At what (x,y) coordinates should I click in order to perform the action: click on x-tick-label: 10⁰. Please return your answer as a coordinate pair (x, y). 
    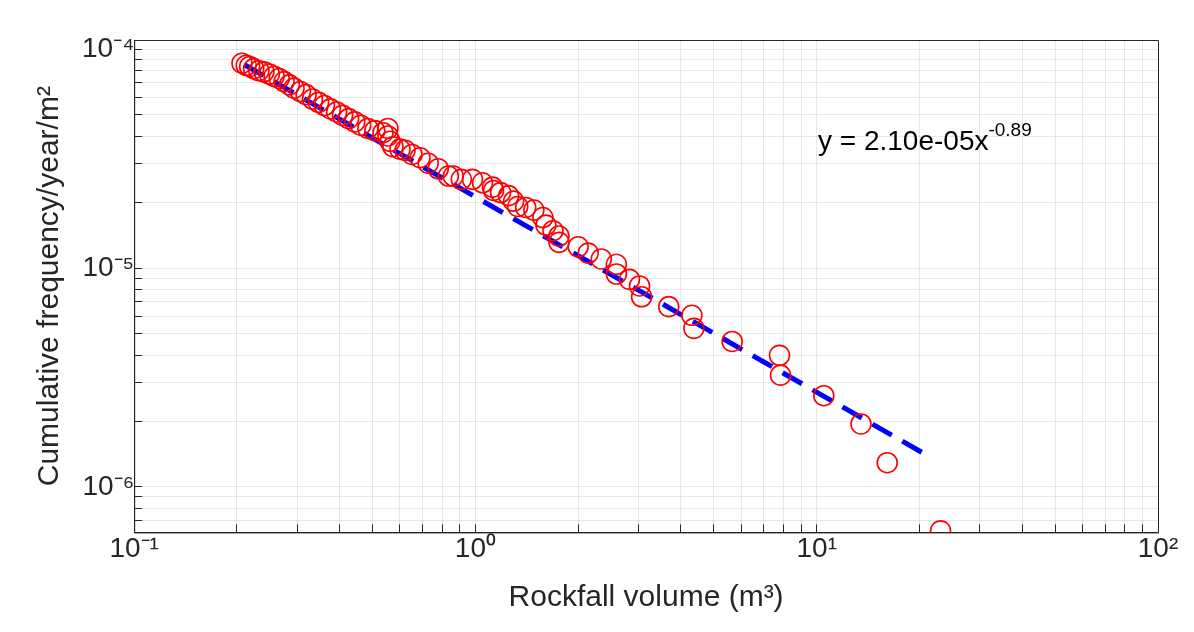
    Looking at the image, I should click on (475, 547).